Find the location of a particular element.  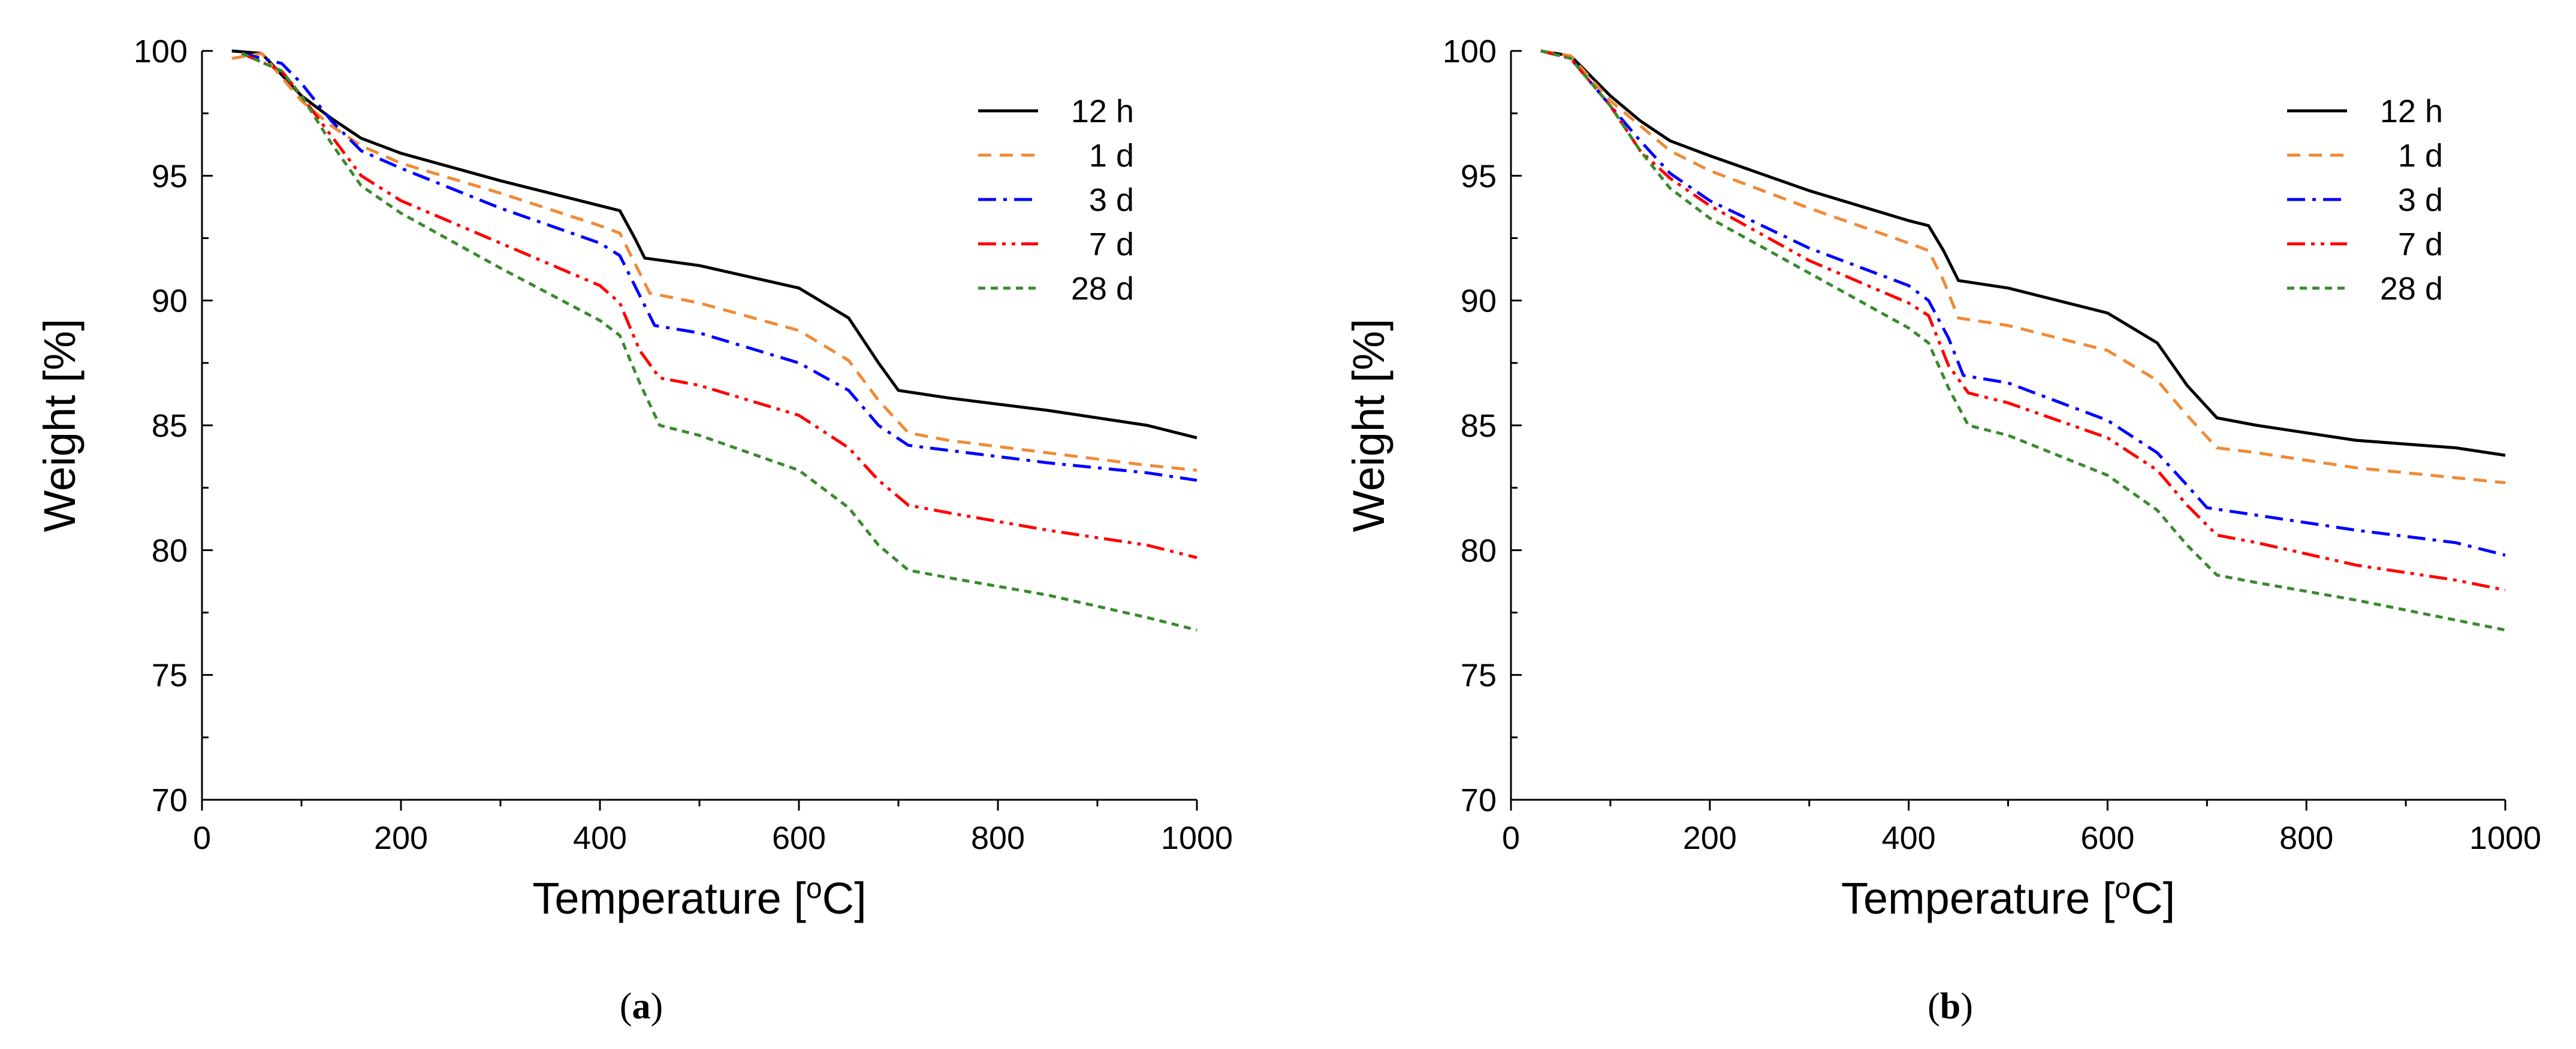

panel-caption: (b) is located at coordinates (1951, 1006).